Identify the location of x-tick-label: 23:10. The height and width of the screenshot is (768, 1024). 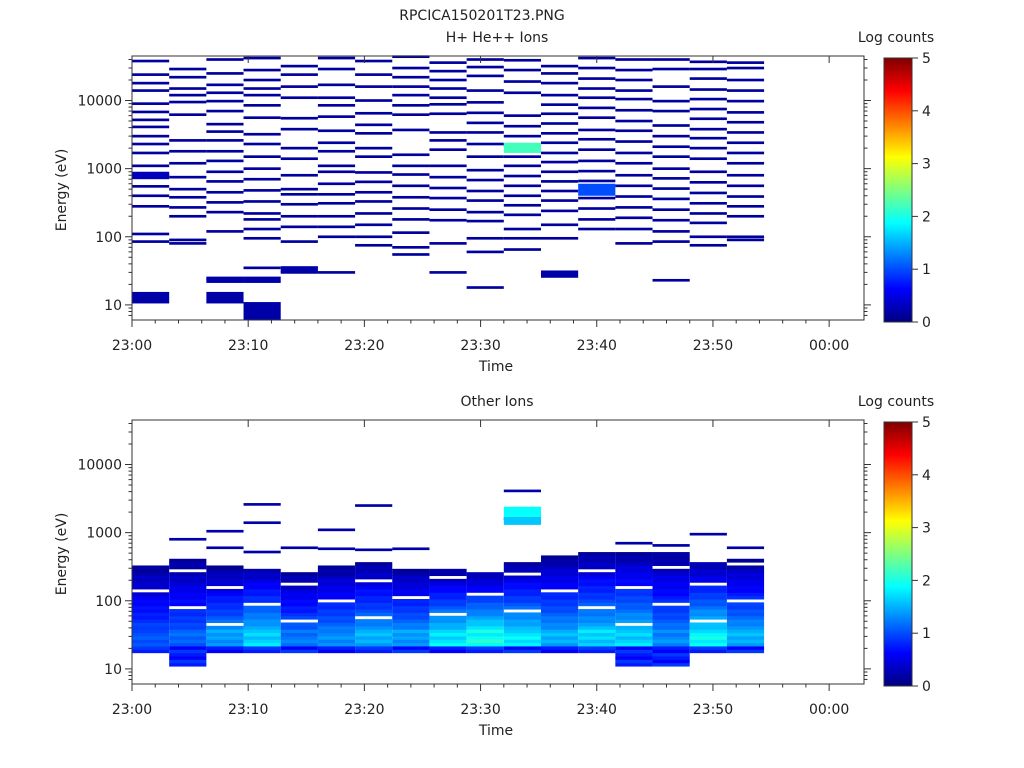
(248, 710).